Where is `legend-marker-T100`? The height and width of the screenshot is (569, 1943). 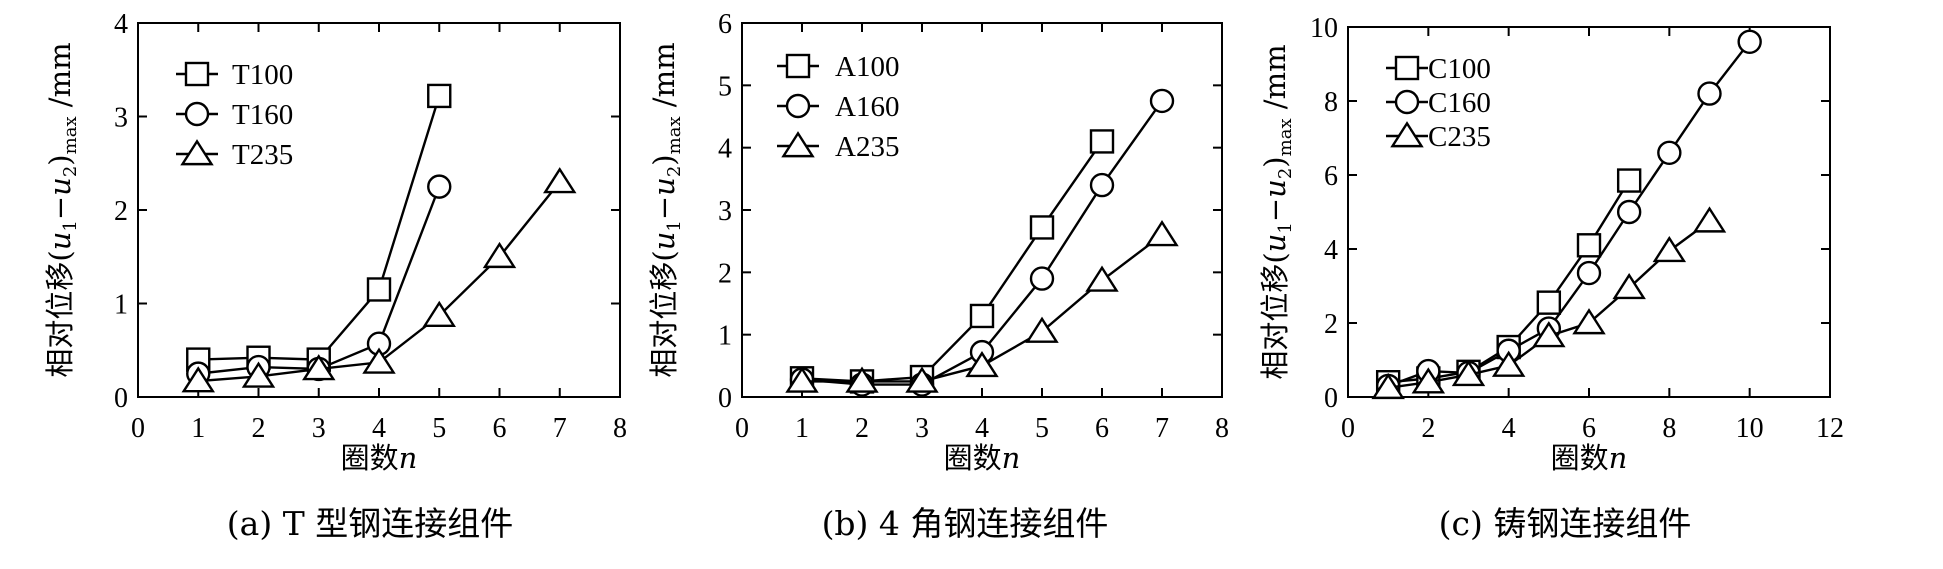 legend-marker-T100 is located at coordinates (197, 74).